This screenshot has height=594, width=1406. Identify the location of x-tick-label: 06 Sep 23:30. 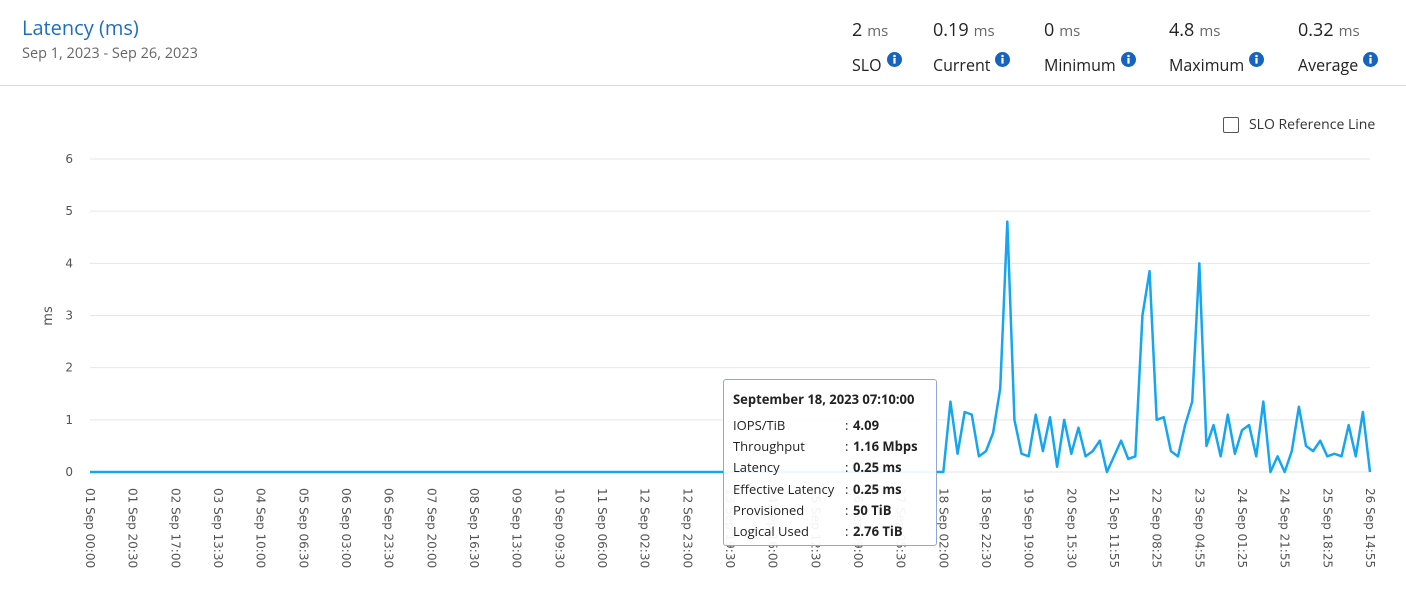
(389, 528).